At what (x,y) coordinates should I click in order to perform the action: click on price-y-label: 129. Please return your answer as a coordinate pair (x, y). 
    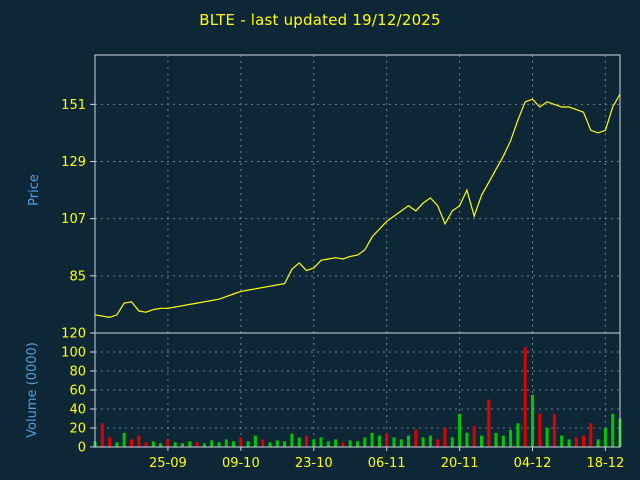
    Looking at the image, I should click on (73, 162).